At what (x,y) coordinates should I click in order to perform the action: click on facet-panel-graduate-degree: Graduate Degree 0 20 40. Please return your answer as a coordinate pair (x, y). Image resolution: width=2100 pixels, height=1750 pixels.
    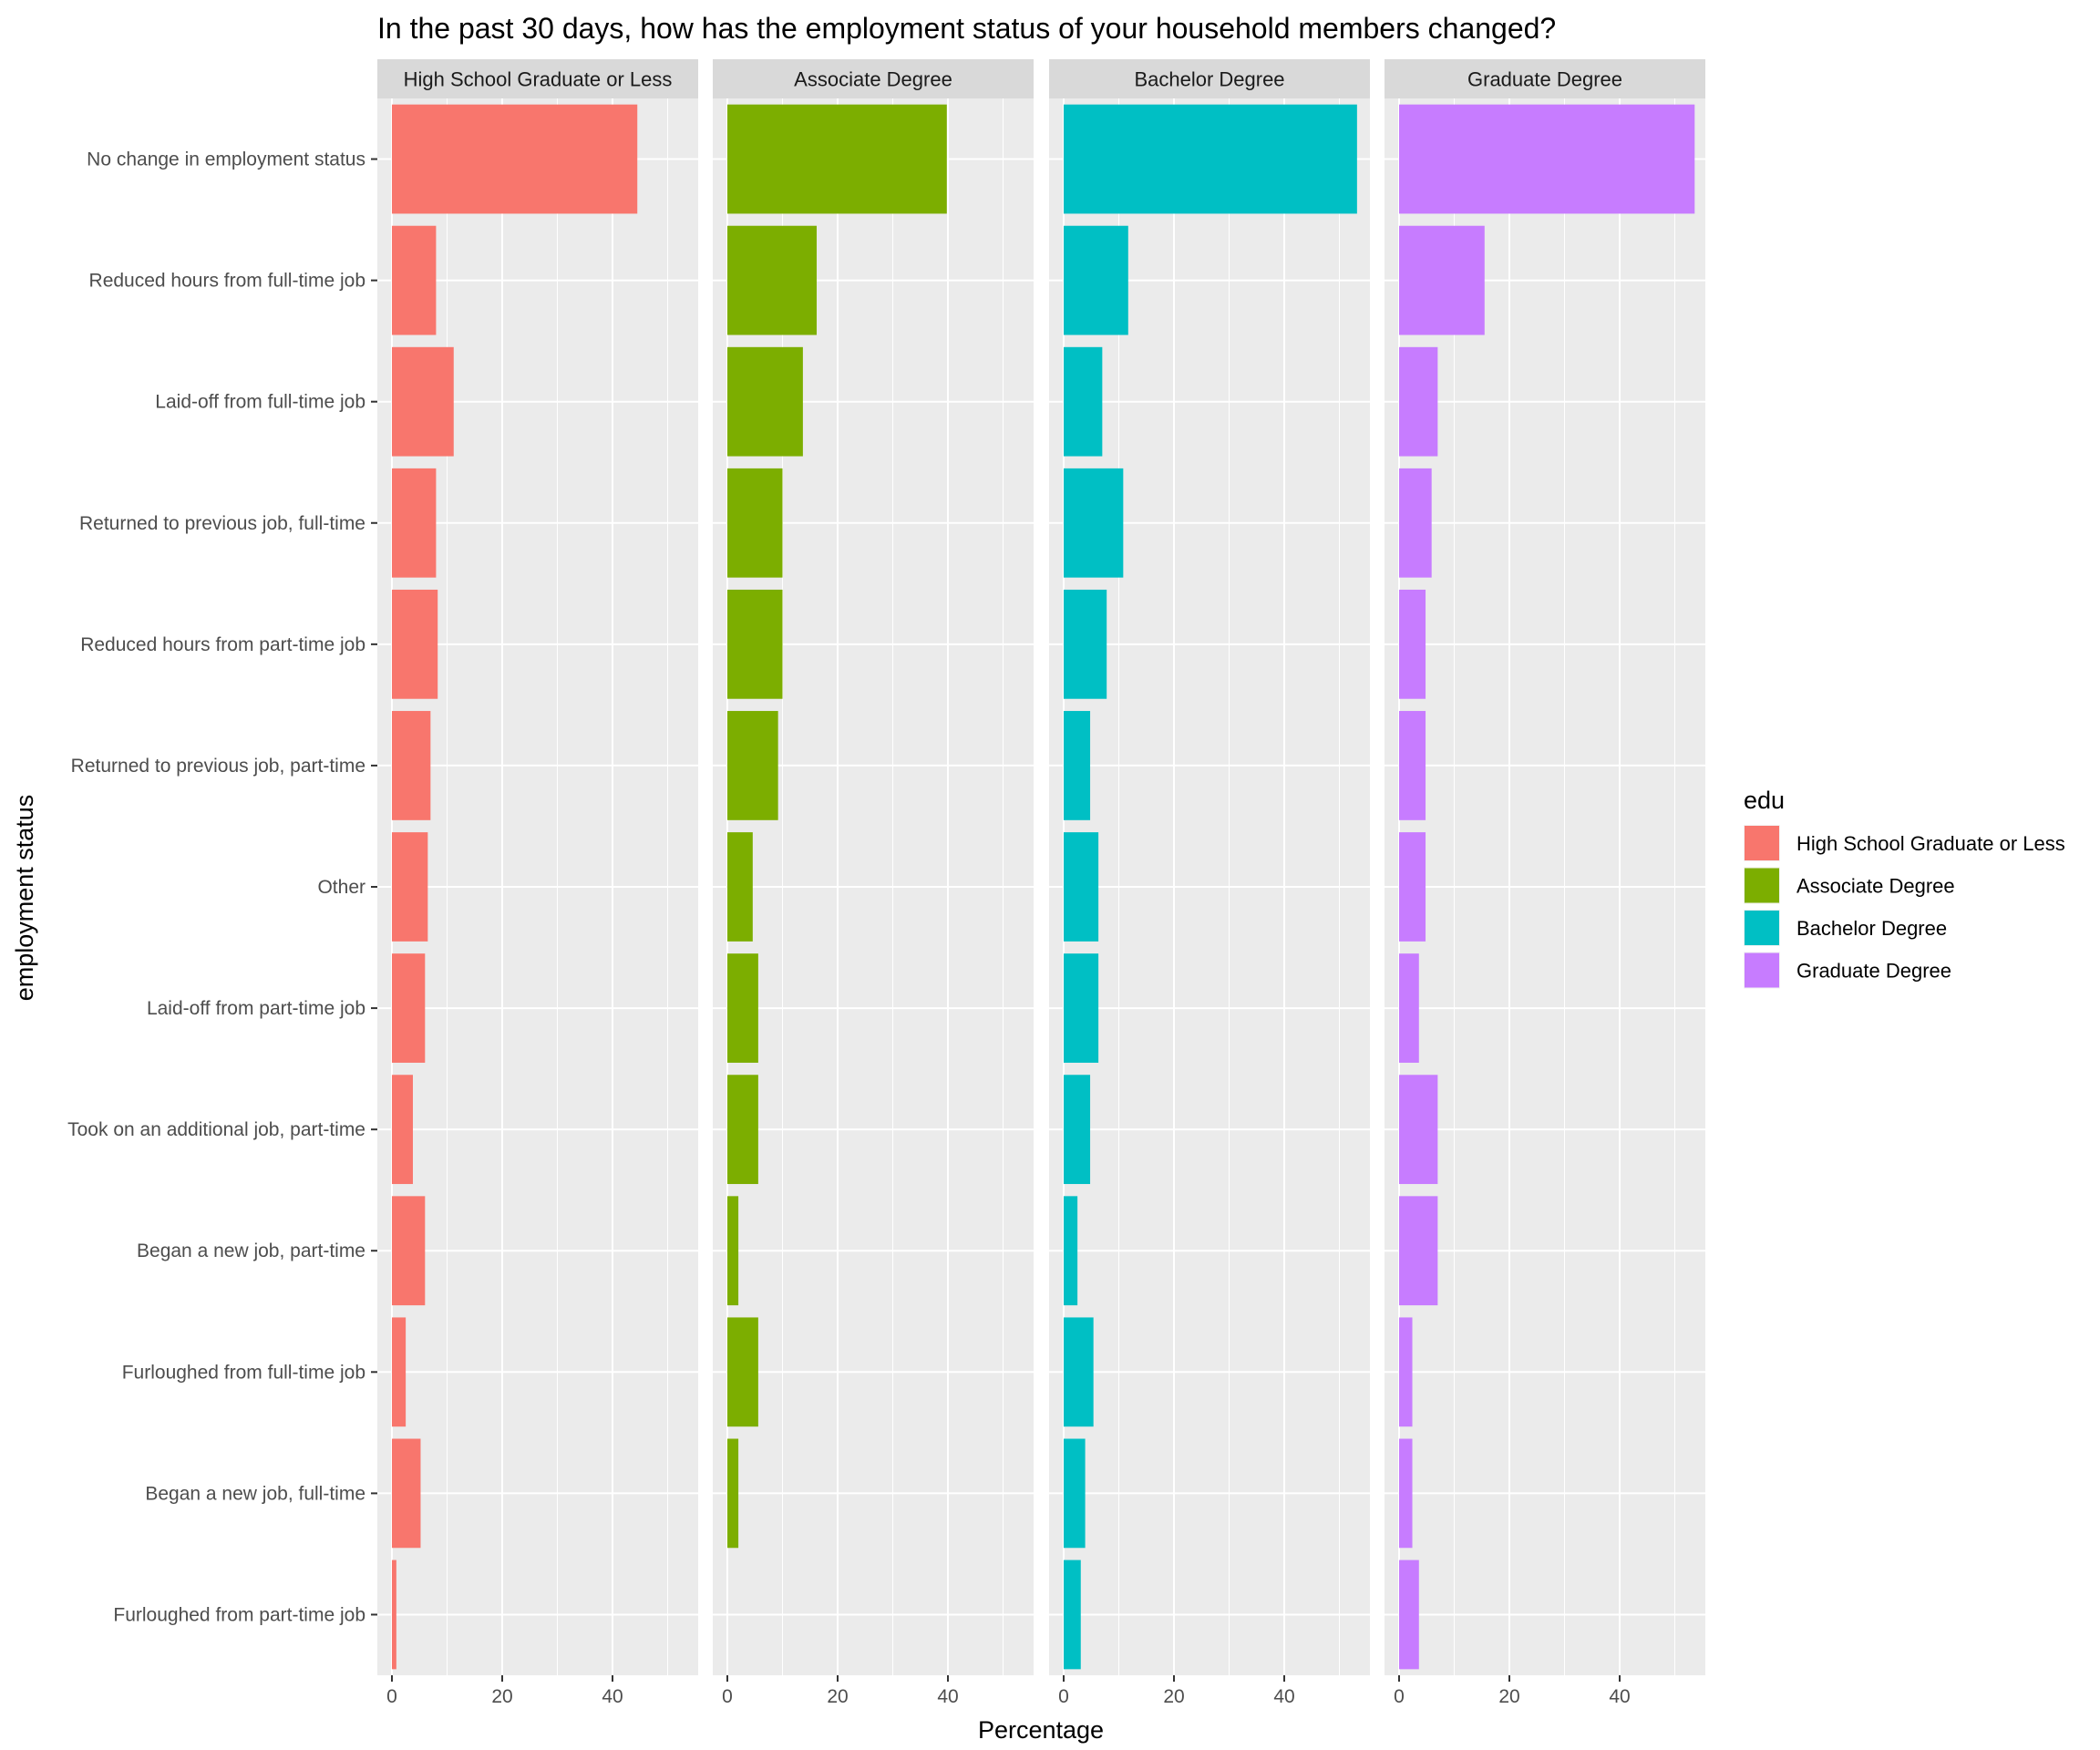
    Looking at the image, I should click on (1545, 883).